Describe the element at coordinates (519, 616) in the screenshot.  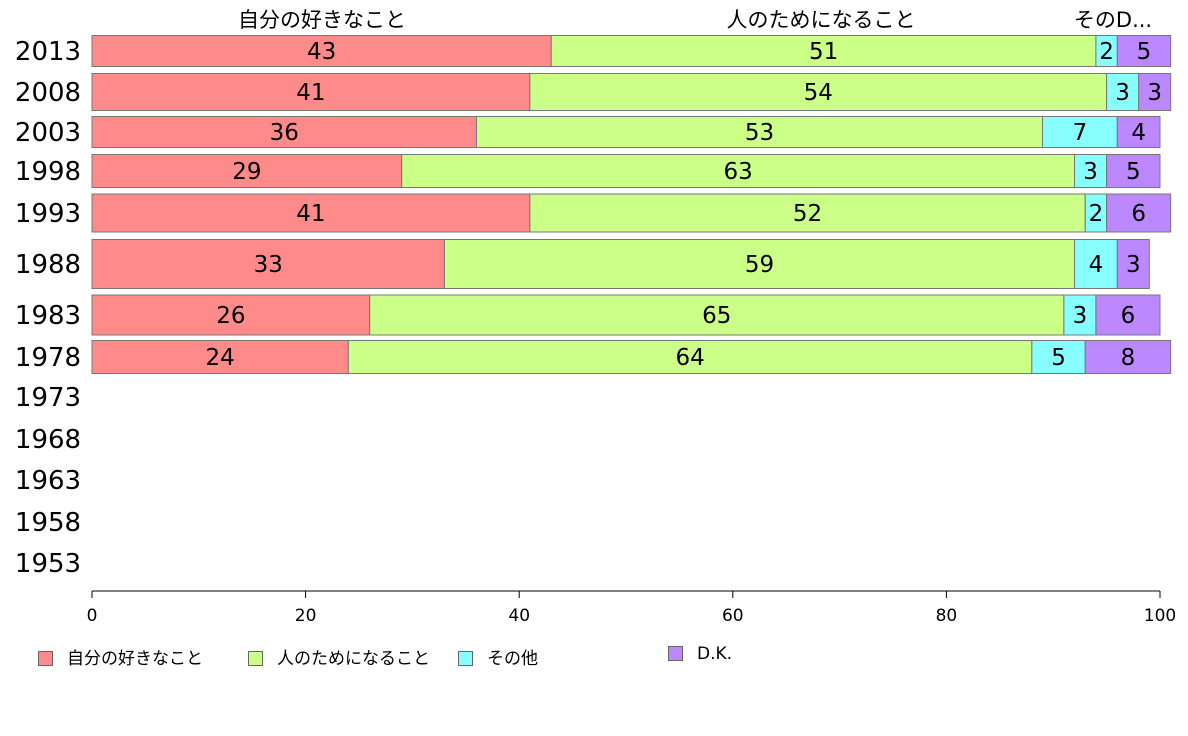
I see `x-tick-label: 40` at that location.